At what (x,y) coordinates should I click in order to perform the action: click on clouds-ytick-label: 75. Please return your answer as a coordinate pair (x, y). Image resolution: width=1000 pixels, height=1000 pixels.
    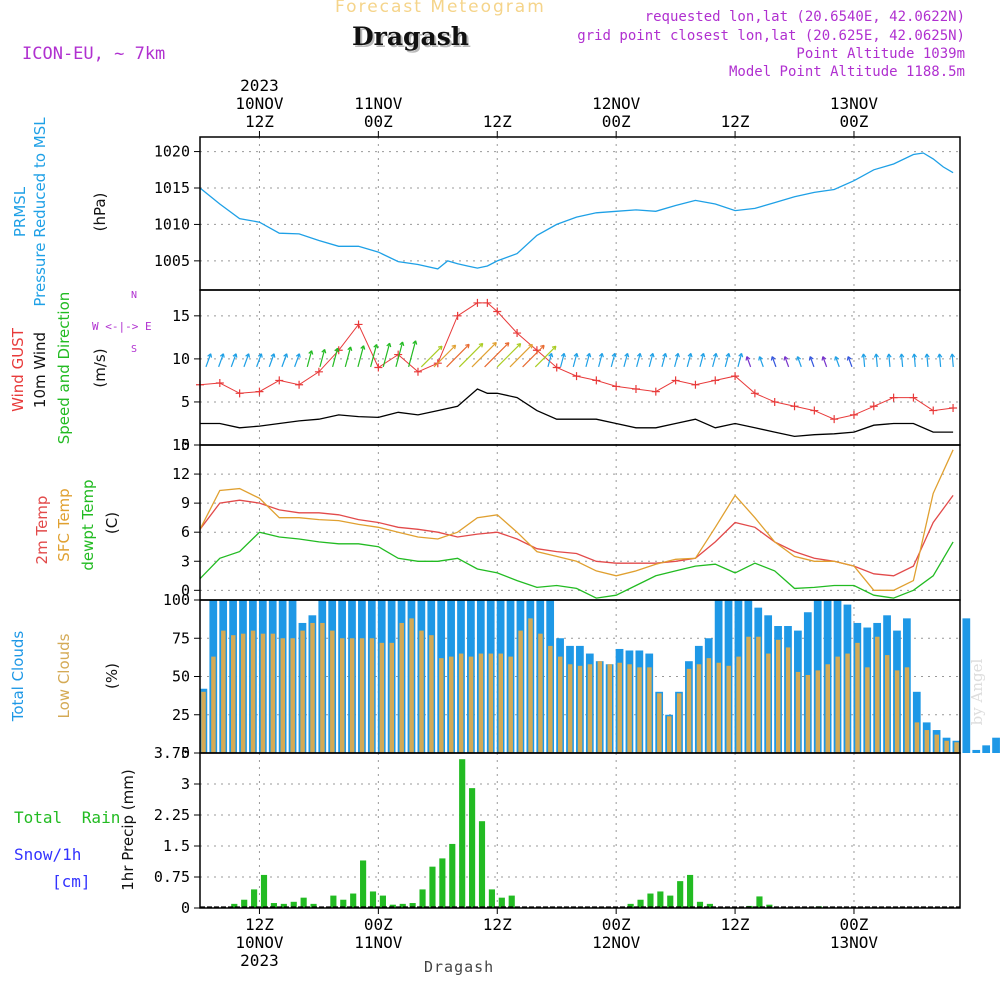
    Looking at the image, I should click on (181, 638).